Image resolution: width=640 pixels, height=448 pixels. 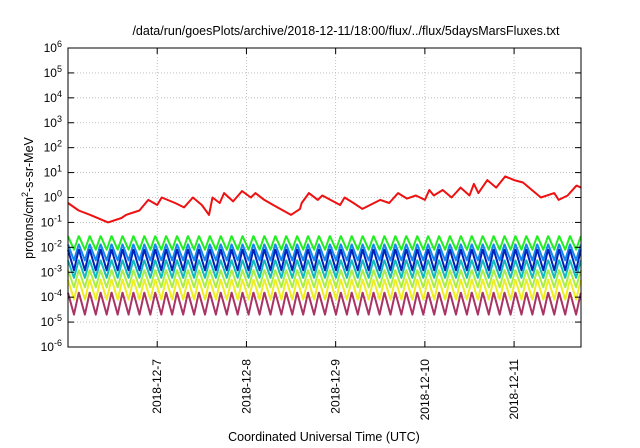 What do you see at coordinates (51, 296) in the screenshot?
I see `y-tick-label: 10⁻⁴` at bounding box center [51, 296].